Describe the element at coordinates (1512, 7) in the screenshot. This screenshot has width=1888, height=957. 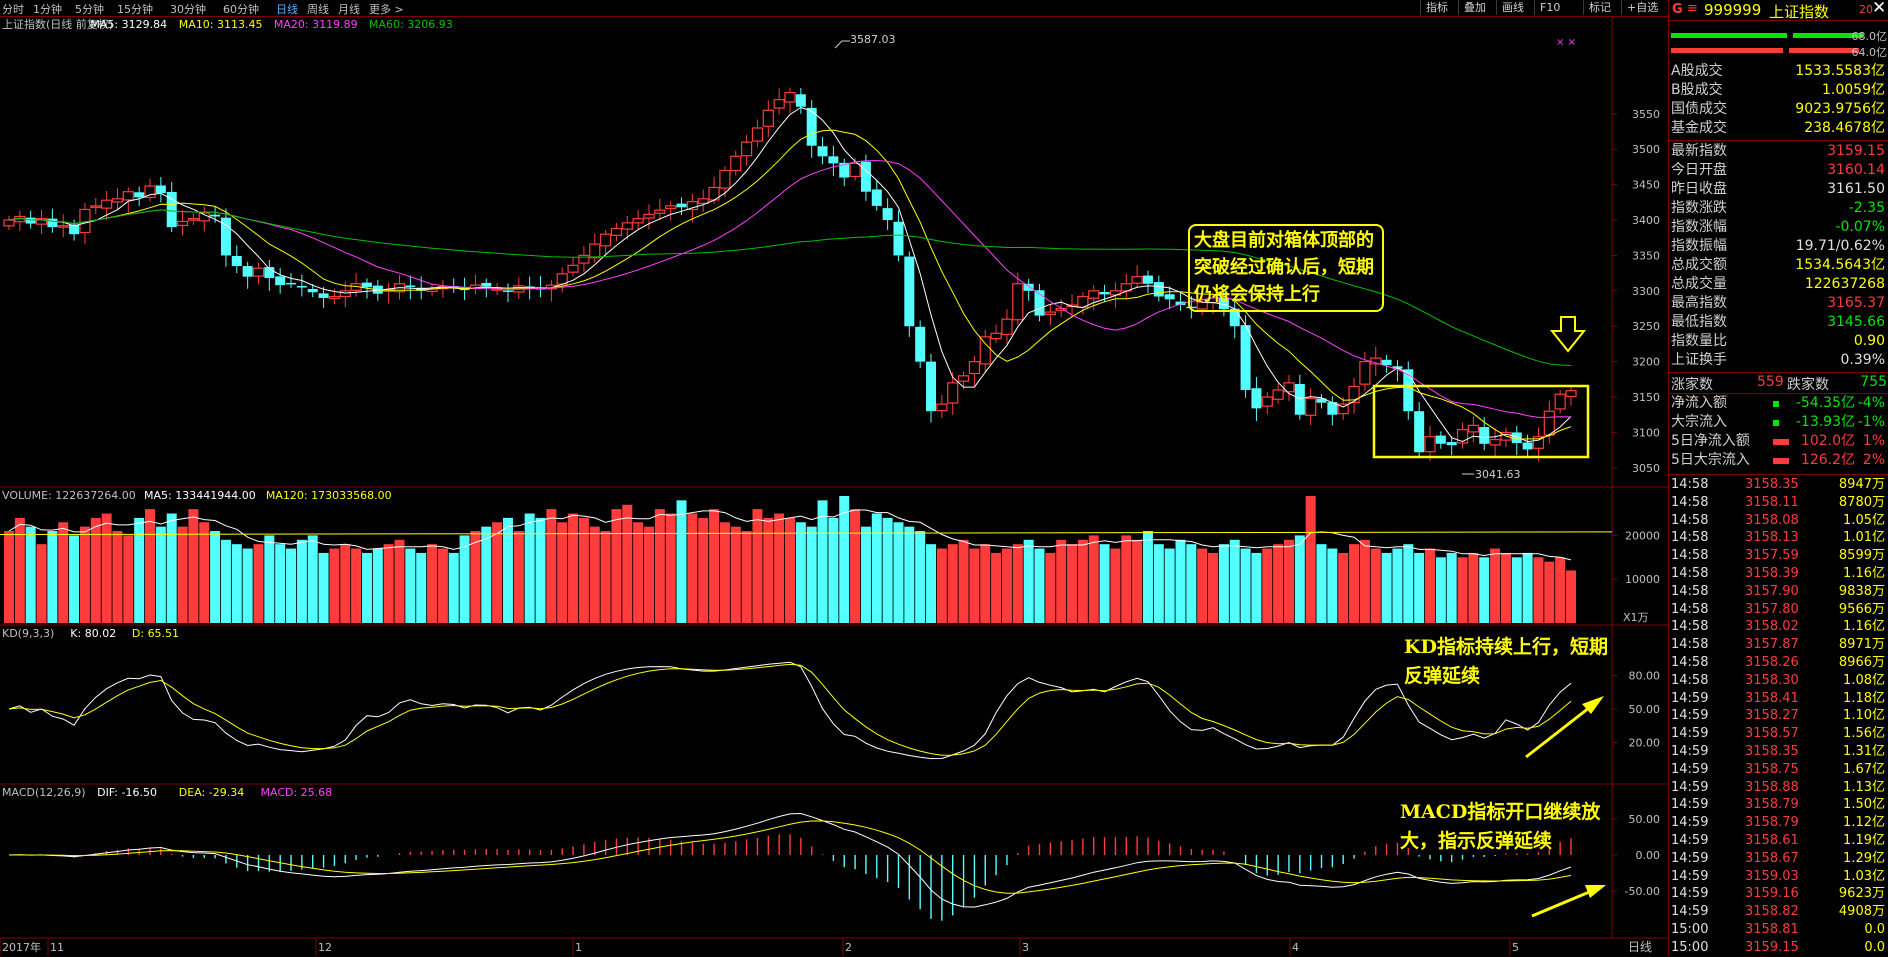
I see `toolbar-button-2: 画线` at that location.